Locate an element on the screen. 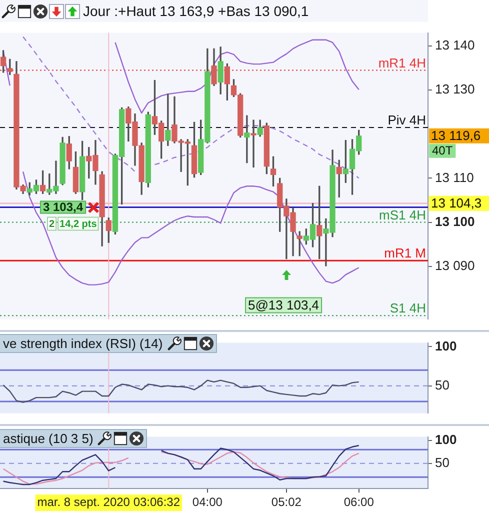 The height and width of the screenshot is (513, 489). text: 40T is located at coordinates (443, 151).